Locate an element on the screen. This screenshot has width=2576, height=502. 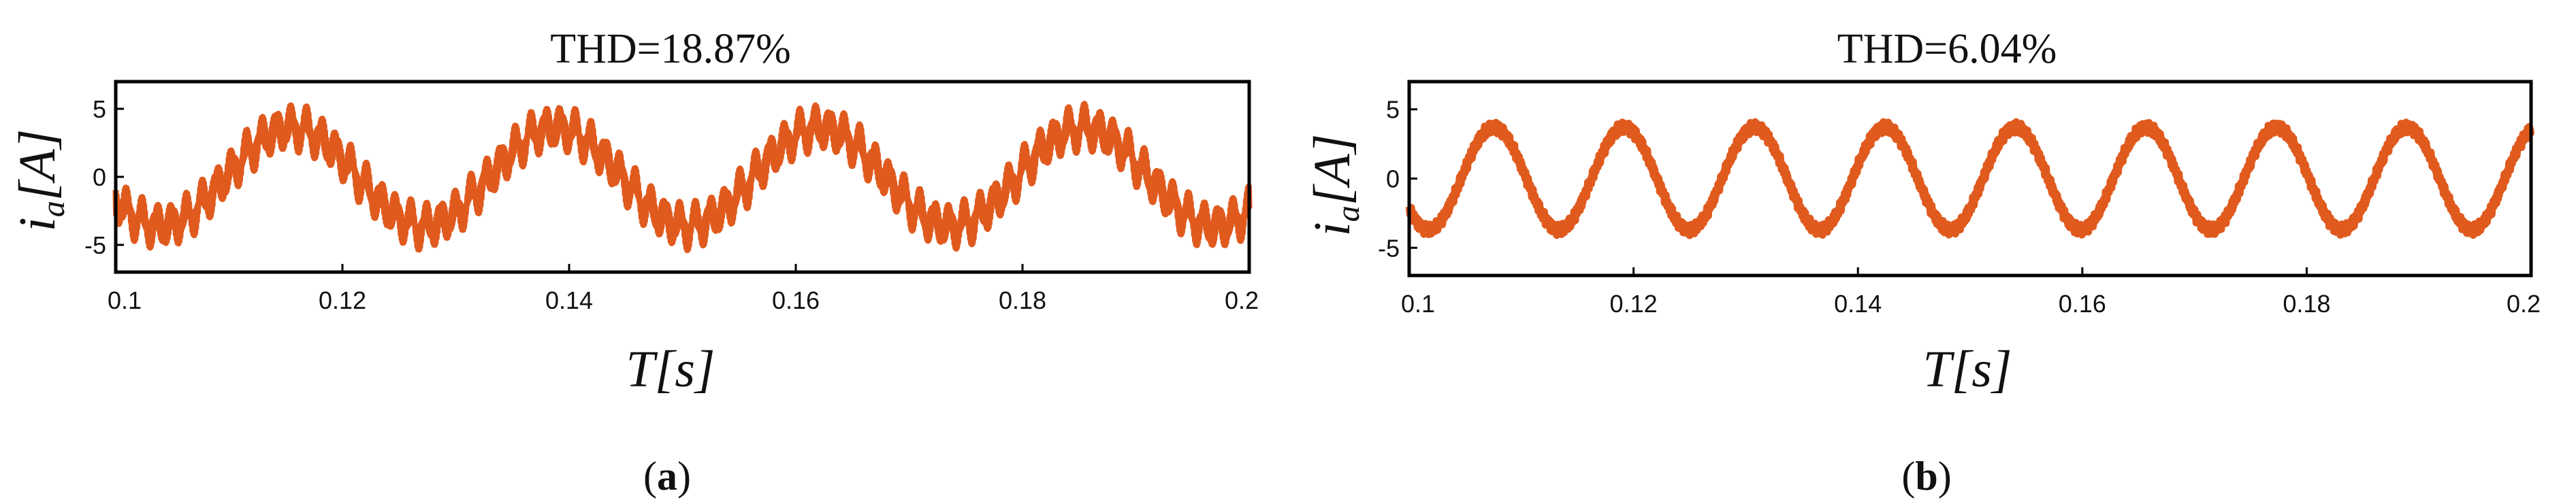
panel-a-title: THD=18.87% is located at coordinates (671, 49).